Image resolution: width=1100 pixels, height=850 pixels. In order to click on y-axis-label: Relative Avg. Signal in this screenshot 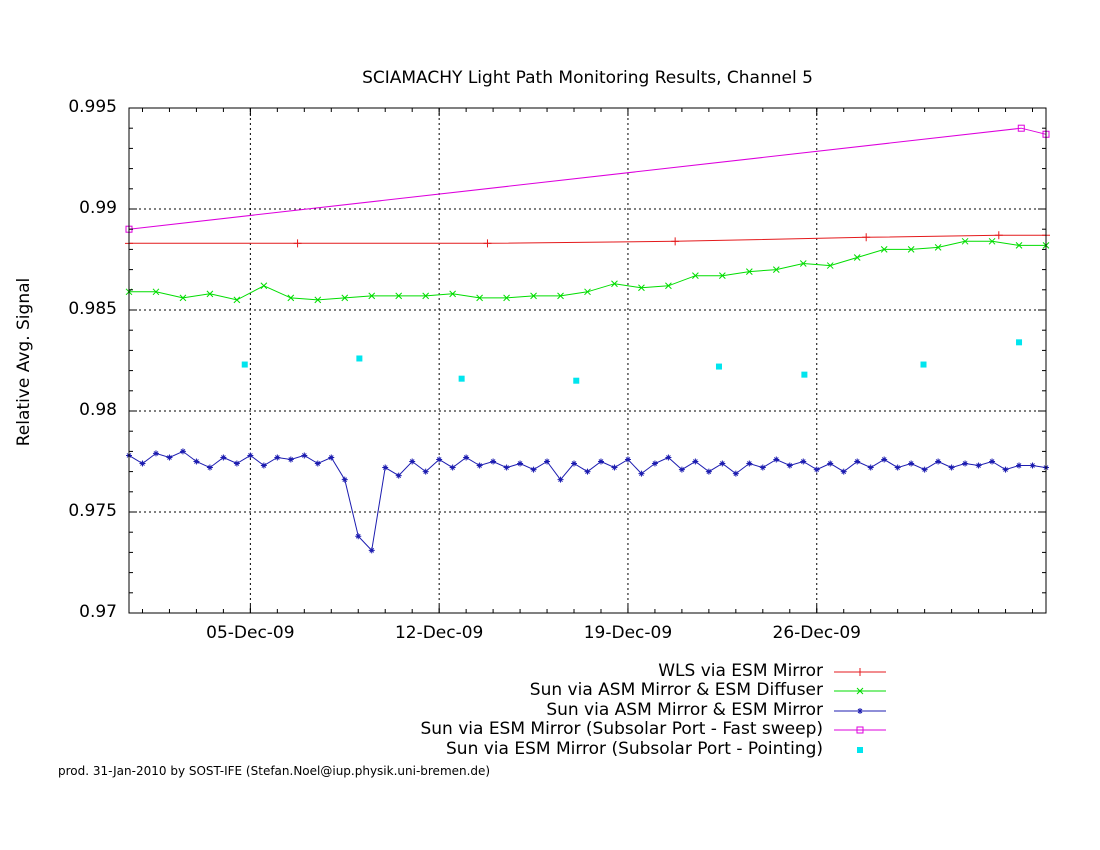, I will do `click(24, 362)`.